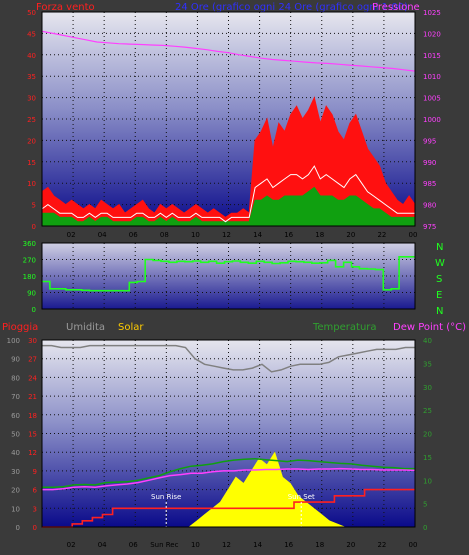  Describe the element at coordinates (15, 472) in the screenshot. I see `humidity-axis-tick-label: 30` at that location.